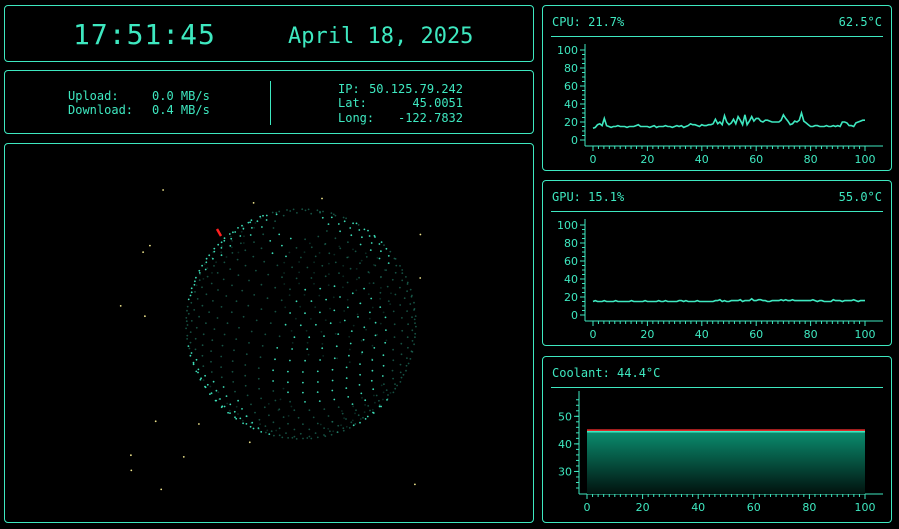 This screenshot has width=899, height=529. I want to click on clock-time: 17:51:45, so click(144, 34).